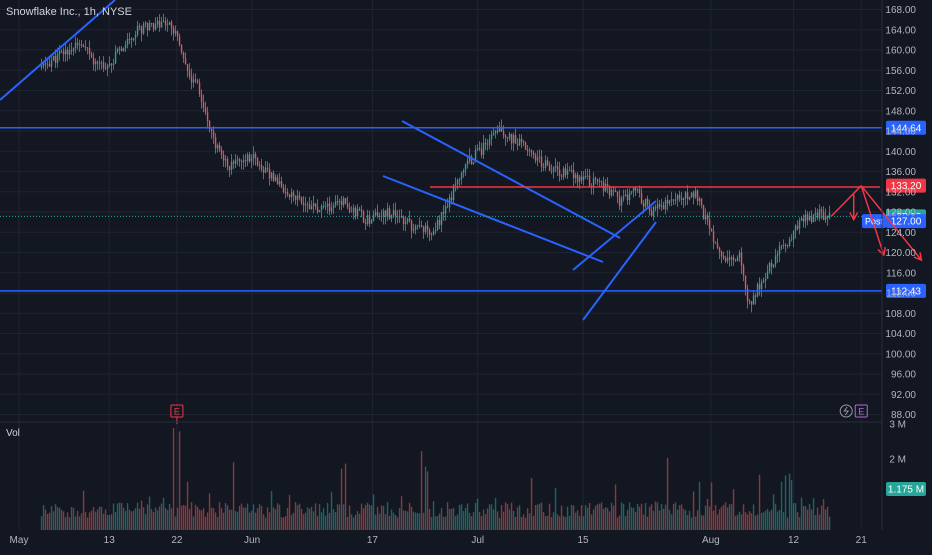  I want to click on rising-wedge-lower, so click(619, 271).